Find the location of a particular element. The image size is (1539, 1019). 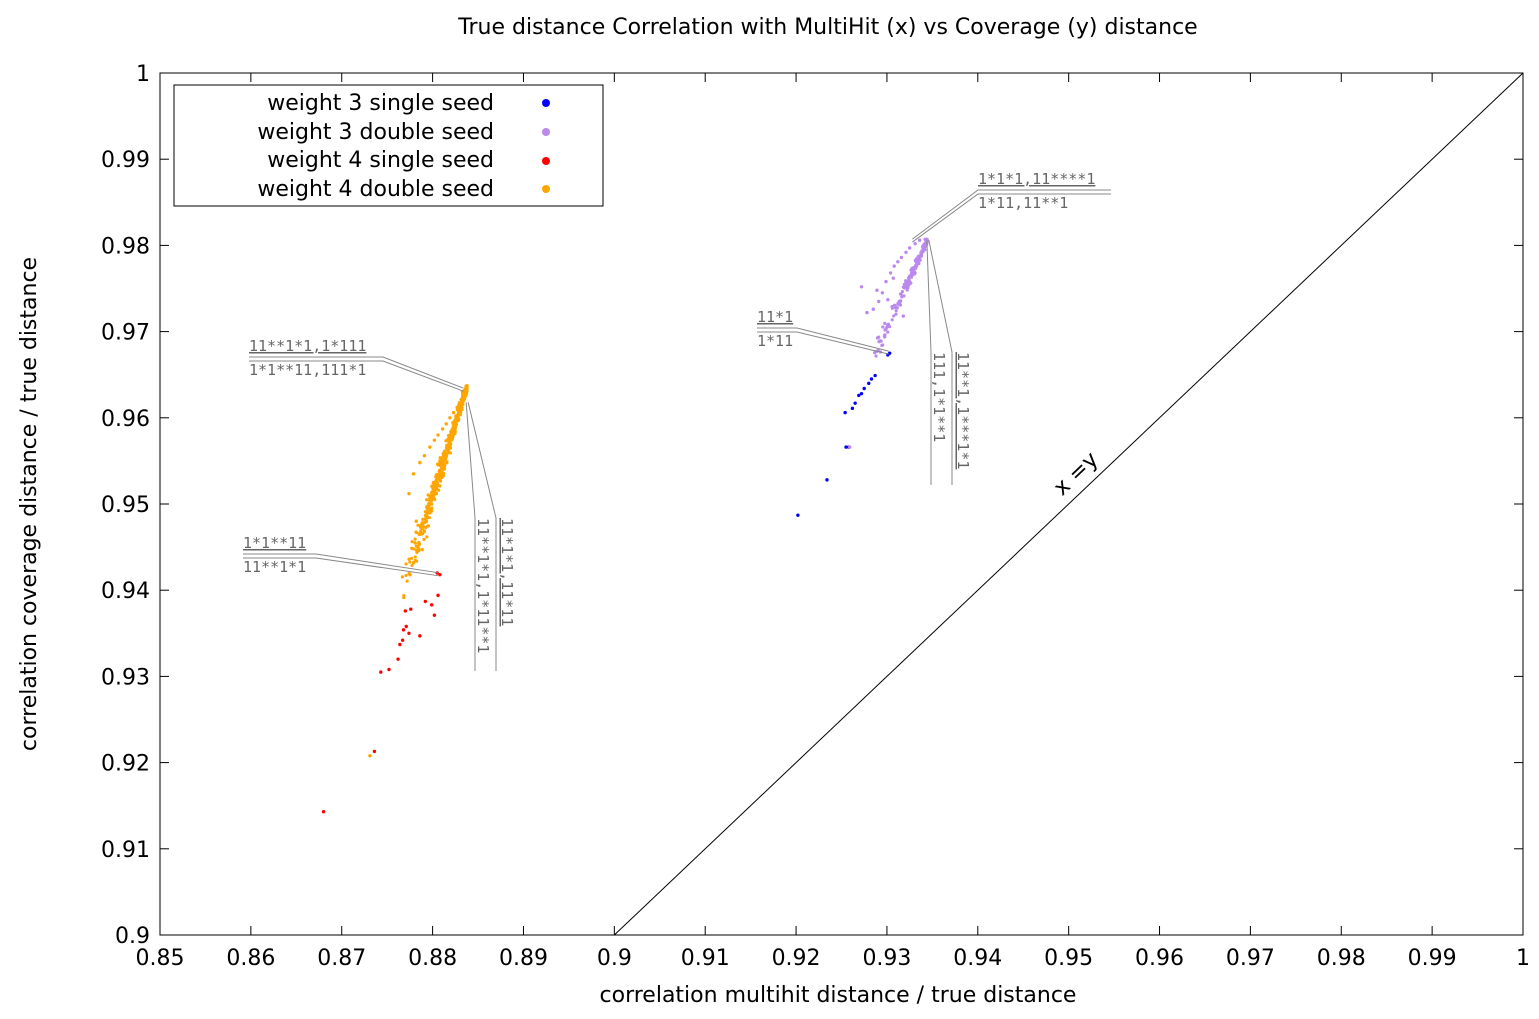

annotation-label: 11**1*1,1*111 is located at coordinates (307, 346).